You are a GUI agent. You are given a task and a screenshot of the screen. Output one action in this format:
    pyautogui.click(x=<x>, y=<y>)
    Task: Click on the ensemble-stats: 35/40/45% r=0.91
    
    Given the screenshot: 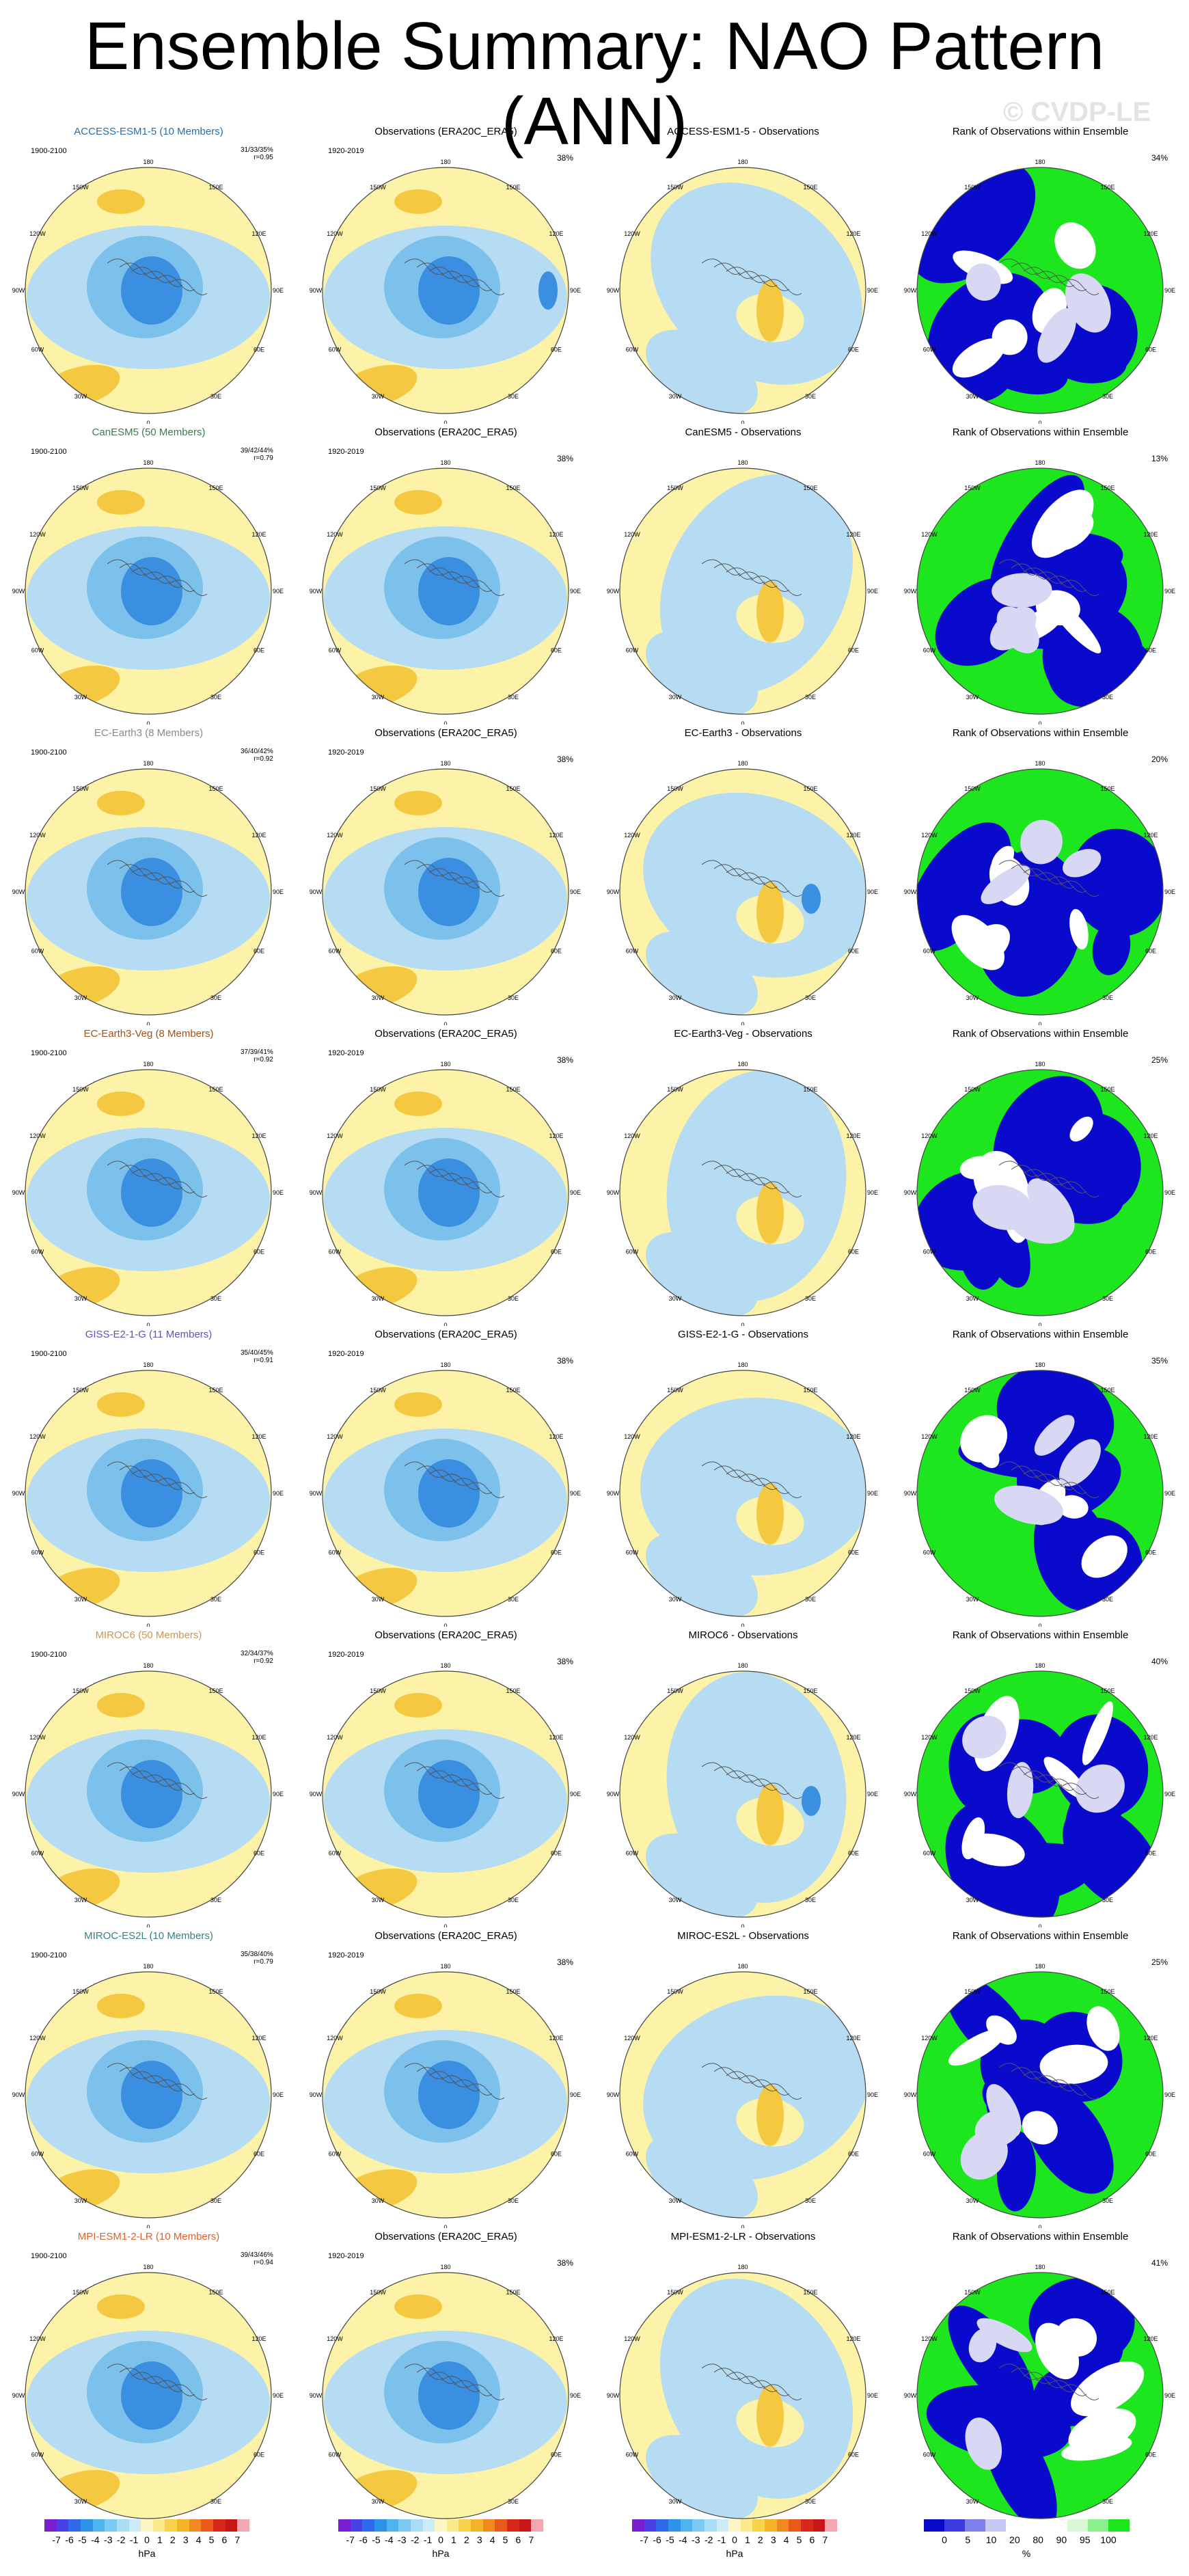 What is the action you would take?
    pyautogui.click(x=257, y=1357)
    